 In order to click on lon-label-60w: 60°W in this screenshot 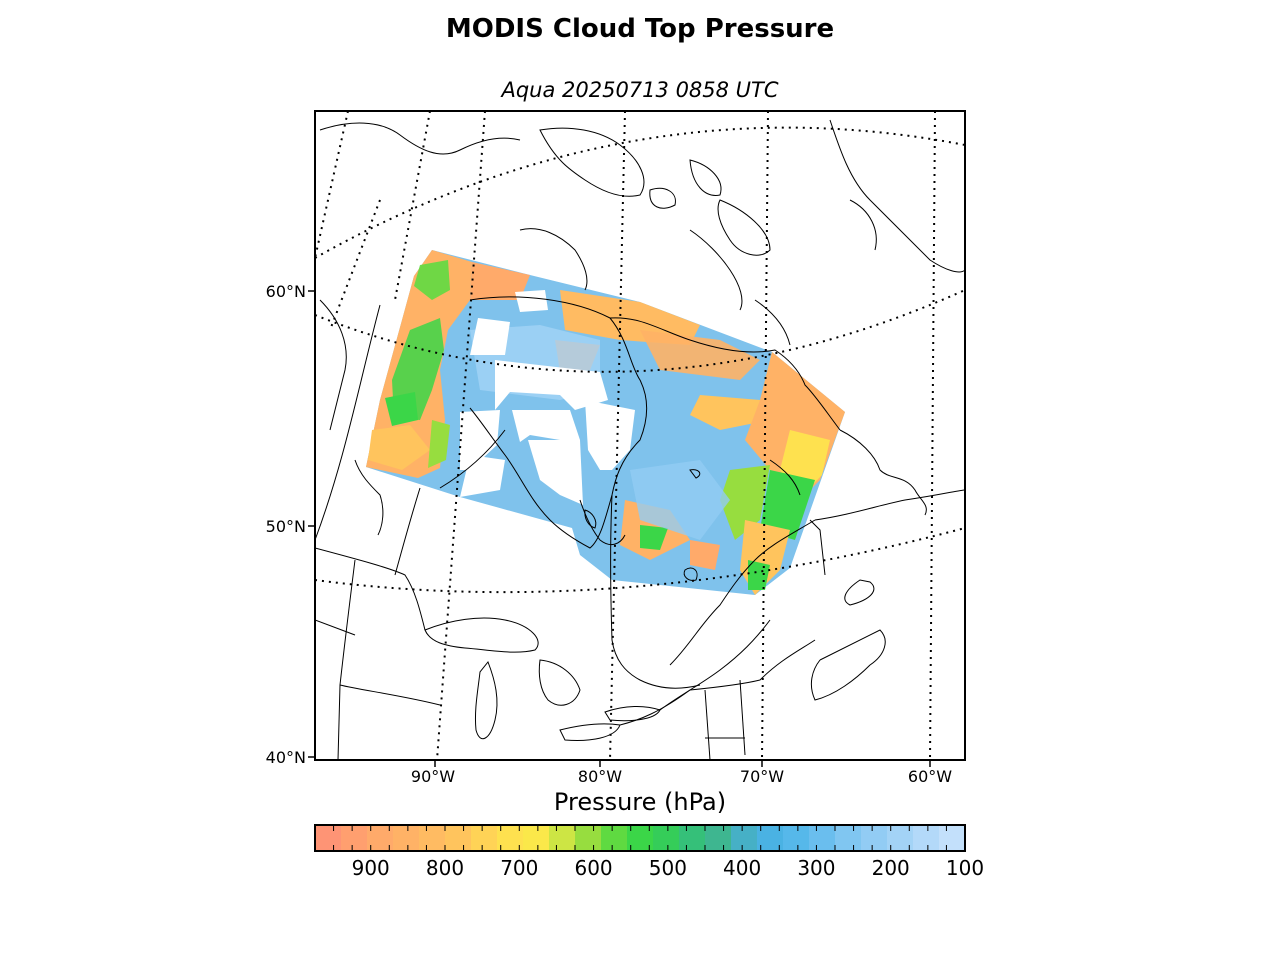, I will do `click(930, 776)`.